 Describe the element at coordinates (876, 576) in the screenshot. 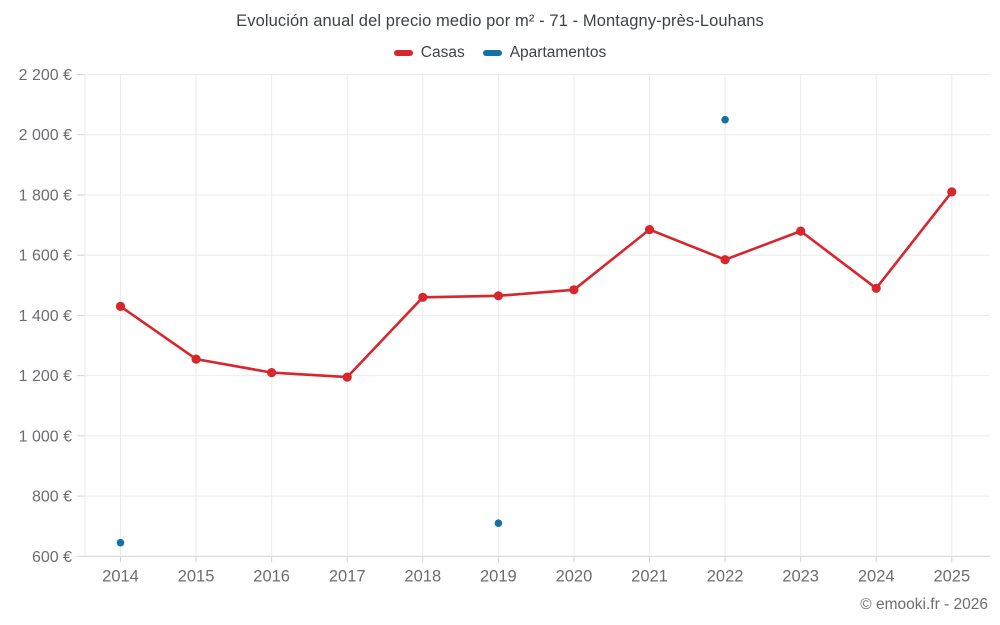

I see `x-tick-label: 2024` at that location.